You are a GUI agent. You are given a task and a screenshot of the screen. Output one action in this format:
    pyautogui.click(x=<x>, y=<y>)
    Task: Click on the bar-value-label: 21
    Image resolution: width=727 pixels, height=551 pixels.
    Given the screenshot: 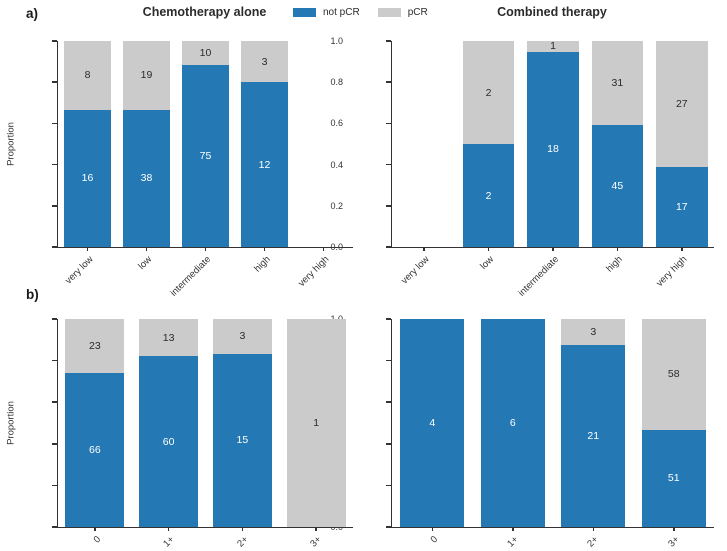 What is the action you would take?
    pyautogui.click(x=593, y=435)
    